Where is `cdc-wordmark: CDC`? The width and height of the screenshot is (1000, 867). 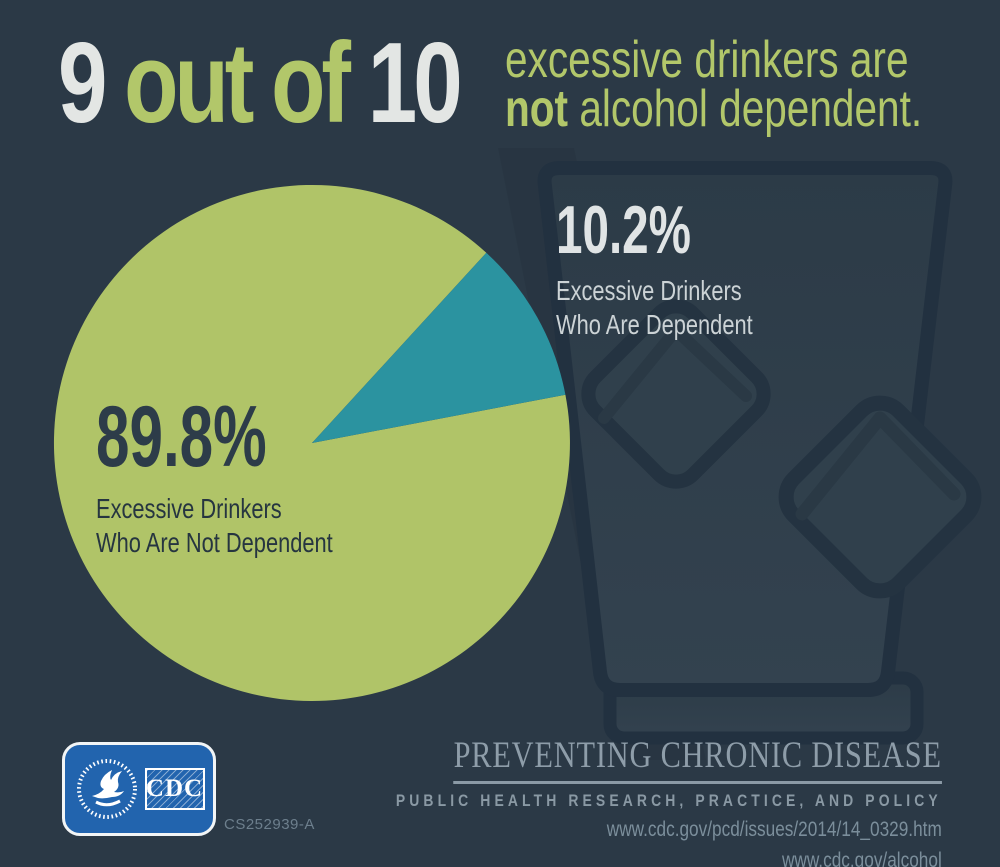 cdc-wordmark: CDC is located at coordinates (174, 788).